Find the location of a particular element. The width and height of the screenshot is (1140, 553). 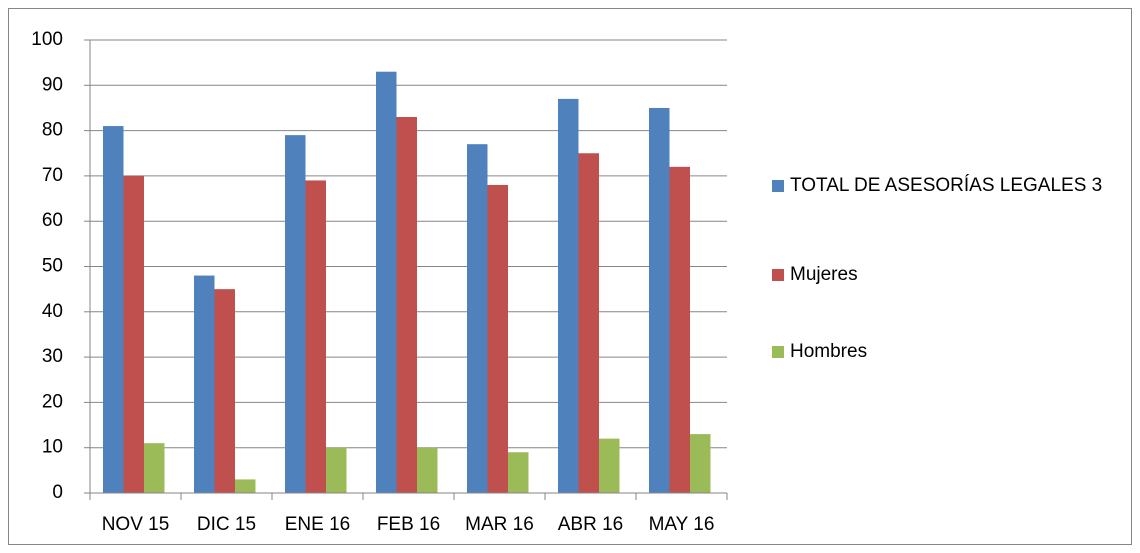

legend-label: TOTAL DE ASESORÍAS LEGALES 3 is located at coordinates (946, 185).